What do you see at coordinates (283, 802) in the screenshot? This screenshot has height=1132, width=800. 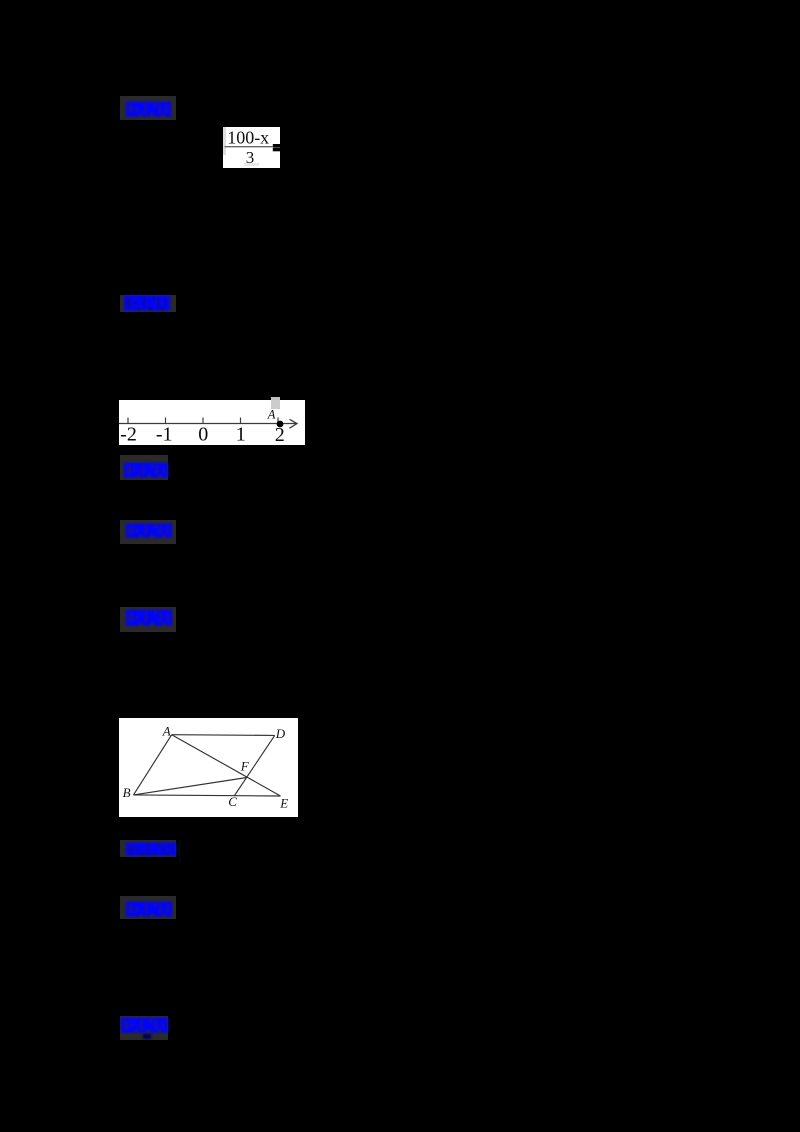 I see `svg-text: E` at bounding box center [283, 802].